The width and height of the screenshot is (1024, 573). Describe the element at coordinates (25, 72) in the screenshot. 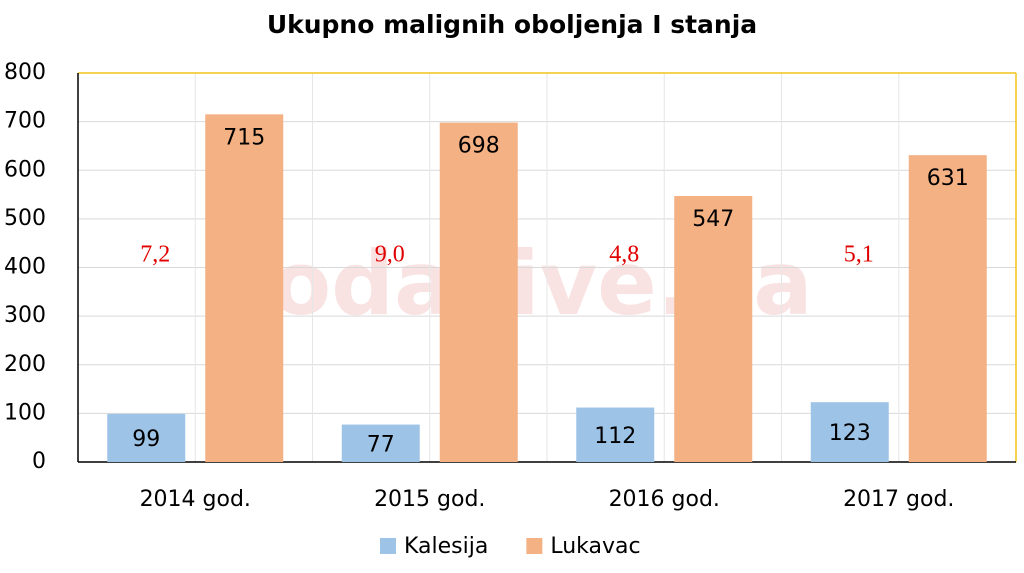

I see `y-tick-label: 800` at that location.